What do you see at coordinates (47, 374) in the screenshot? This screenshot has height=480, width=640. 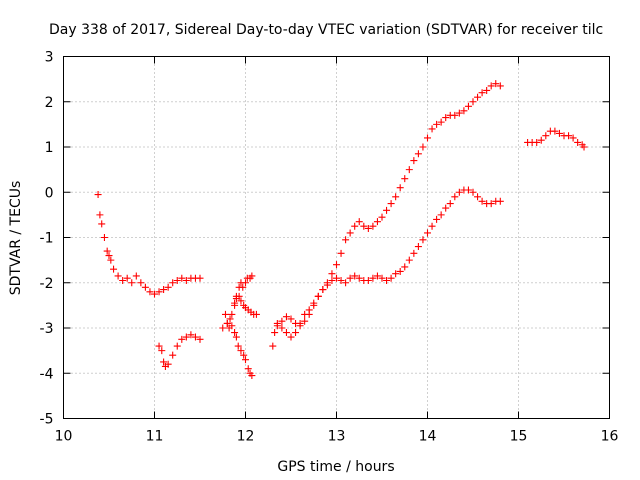 I see `y-tick-label: -4` at bounding box center [47, 374].